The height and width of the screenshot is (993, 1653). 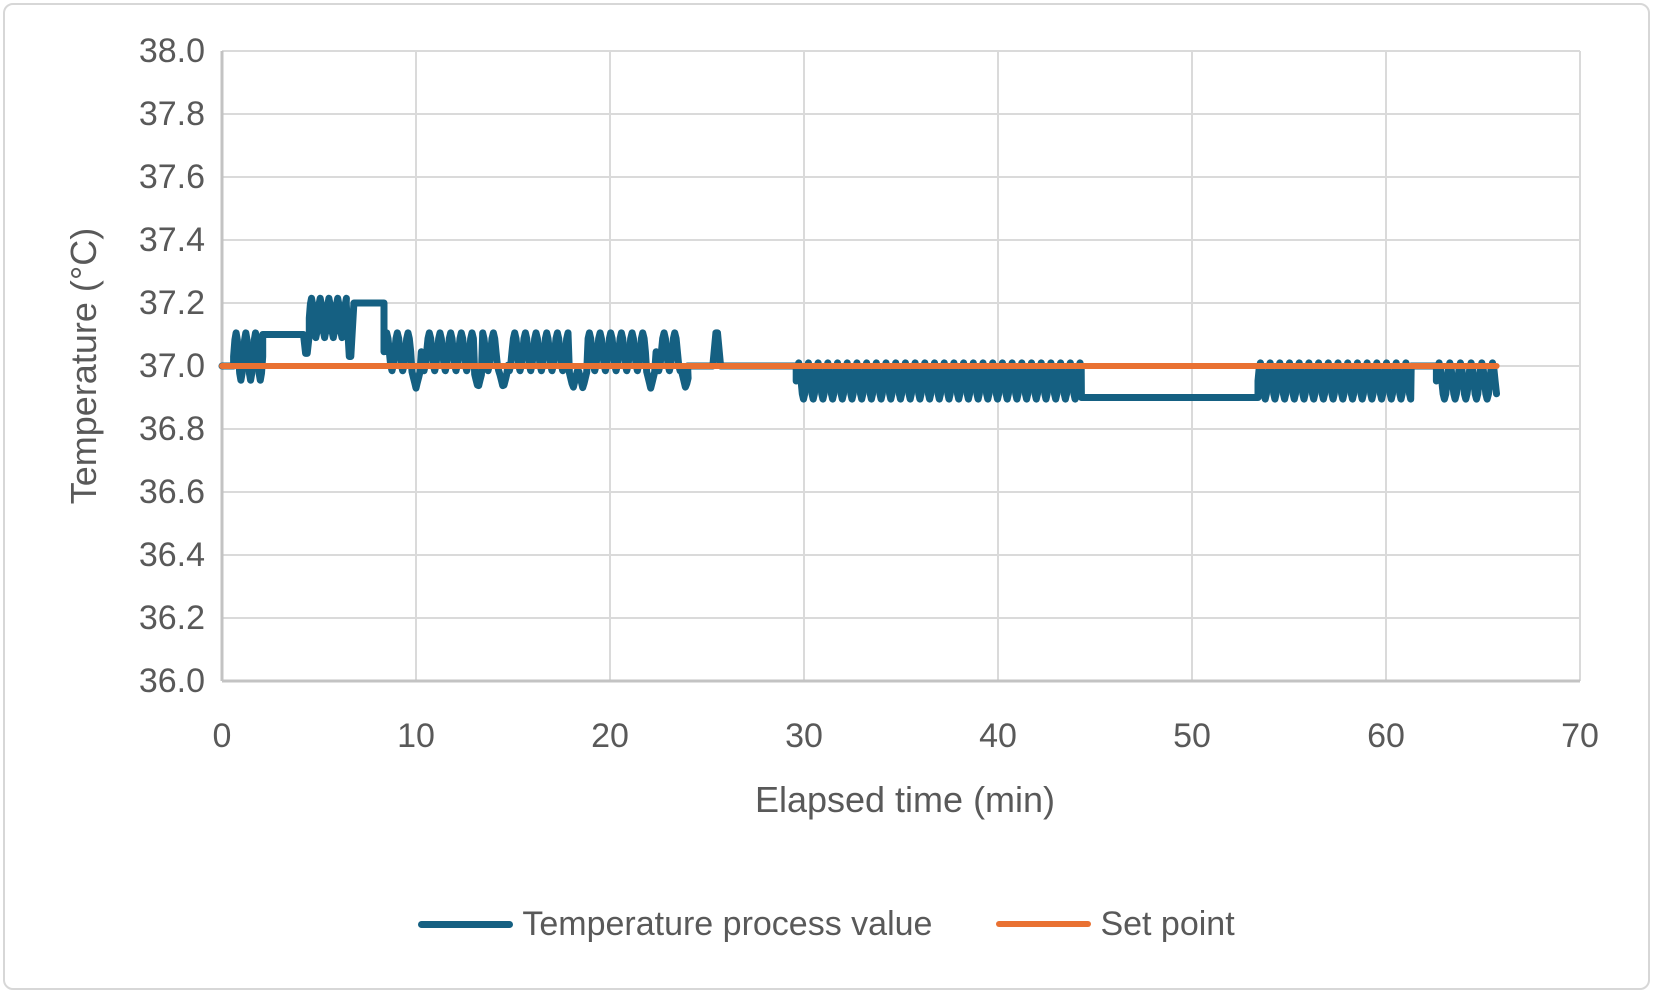 I want to click on y-tick-label: 36.4, so click(x=171, y=555).